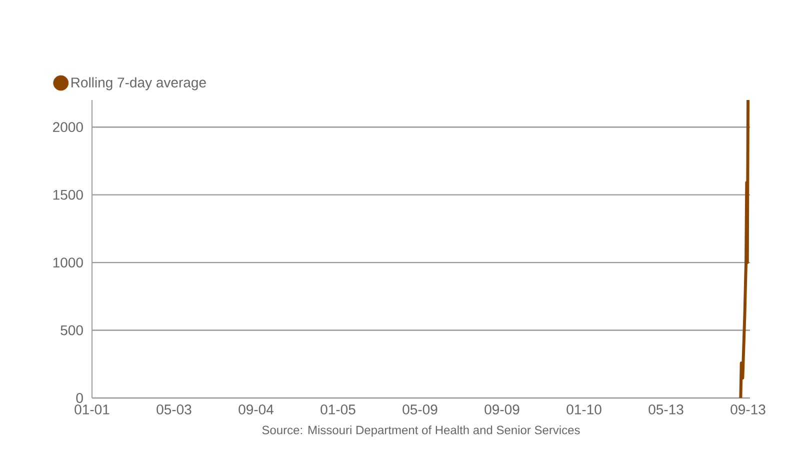 The height and width of the screenshot is (450, 800). Describe the element at coordinates (92, 409) in the screenshot. I see `x-tick-label: 01-01` at that location.